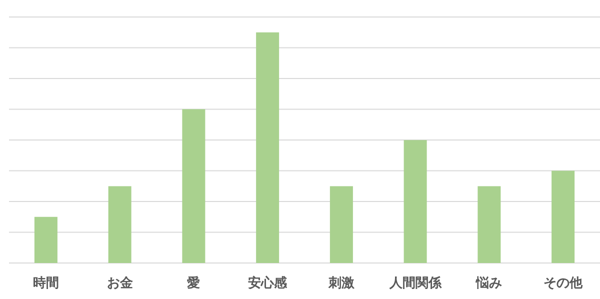 The width and height of the screenshot is (600, 299). What do you see at coordinates (488, 283) in the screenshot?
I see `x-tick-label: 悩み` at bounding box center [488, 283].